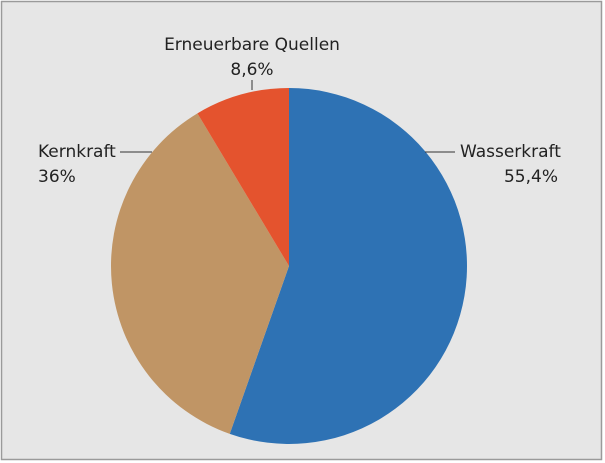 Image resolution: width=605 pixels, height=463 pixels. I want to click on value-label: 55,4%, so click(531, 177).